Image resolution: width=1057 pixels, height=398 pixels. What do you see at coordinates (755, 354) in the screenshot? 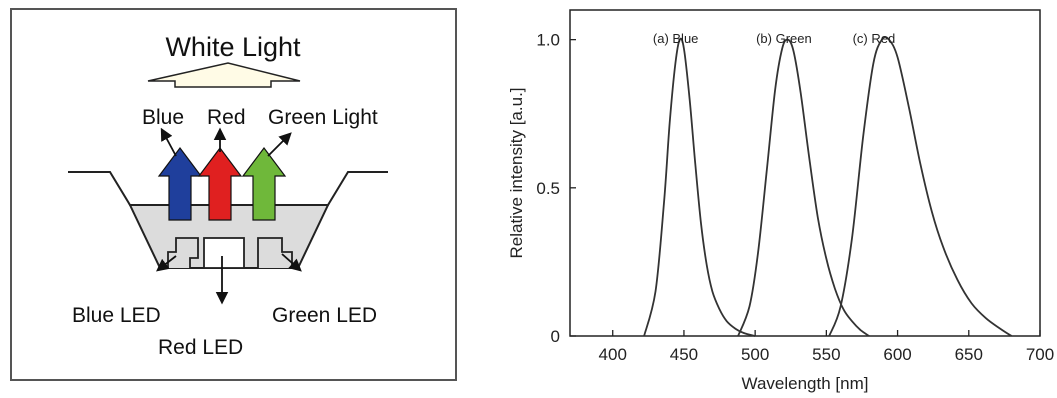
I see `x-tick-label: 500` at bounding box center [755, 354].